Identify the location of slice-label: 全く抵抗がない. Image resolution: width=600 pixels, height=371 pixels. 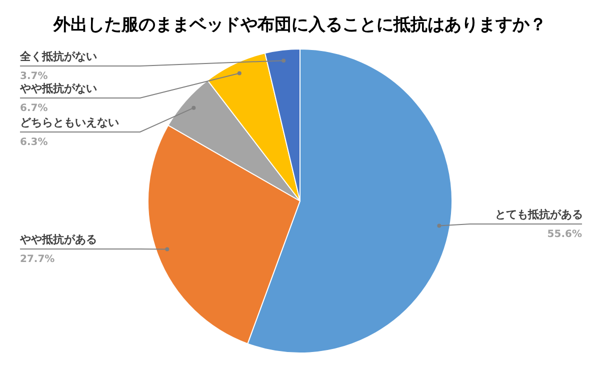
(58, 56).